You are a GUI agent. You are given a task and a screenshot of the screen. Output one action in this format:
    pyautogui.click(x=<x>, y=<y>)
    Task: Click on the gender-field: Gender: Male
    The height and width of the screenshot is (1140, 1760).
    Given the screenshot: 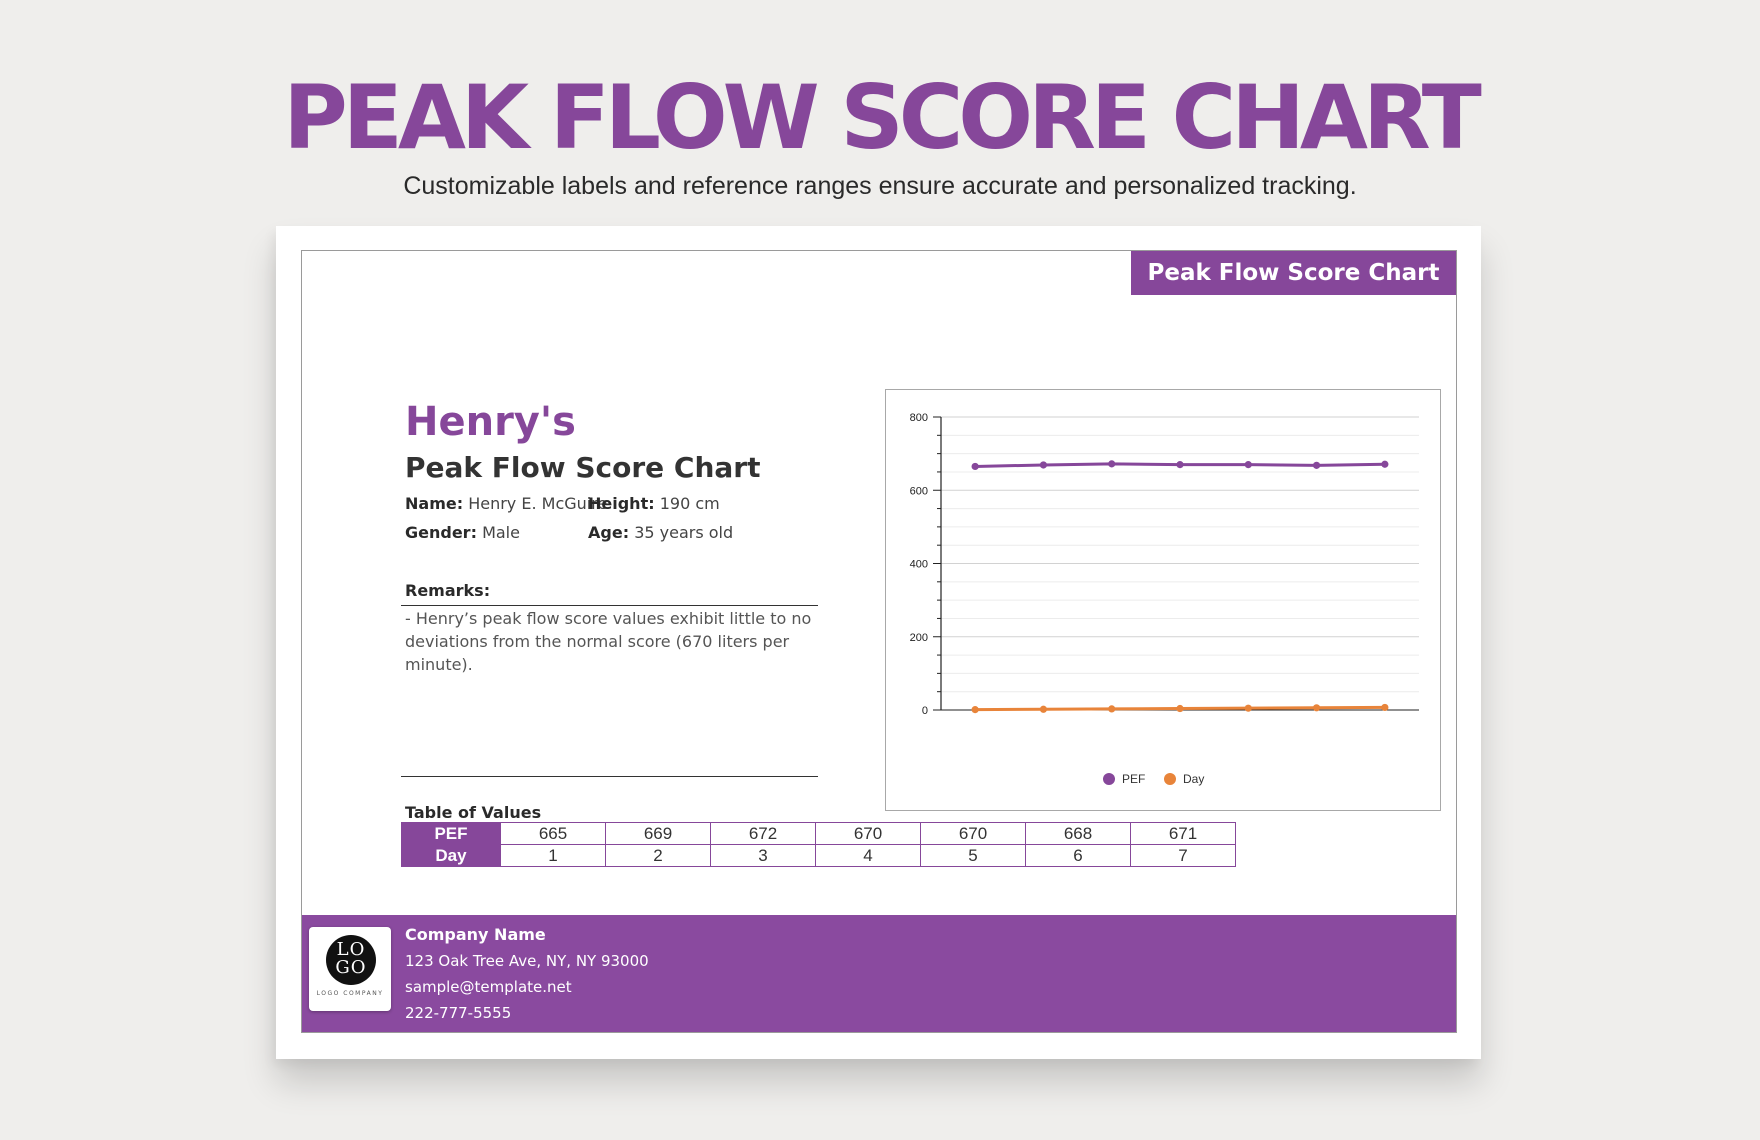 What is the action you would take?
    pyautogui.click(x=462, y=532)
    